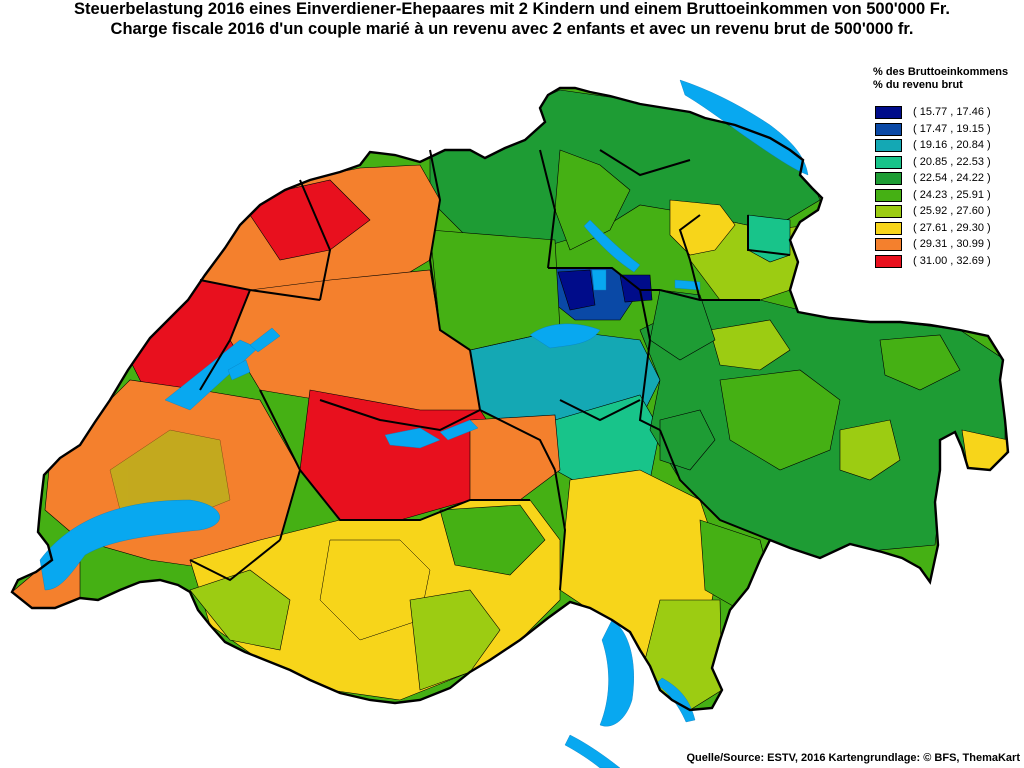 The width and height of the screenshot is (1024, 768). I want to click on border-uri-ticino, so click(560, 530).